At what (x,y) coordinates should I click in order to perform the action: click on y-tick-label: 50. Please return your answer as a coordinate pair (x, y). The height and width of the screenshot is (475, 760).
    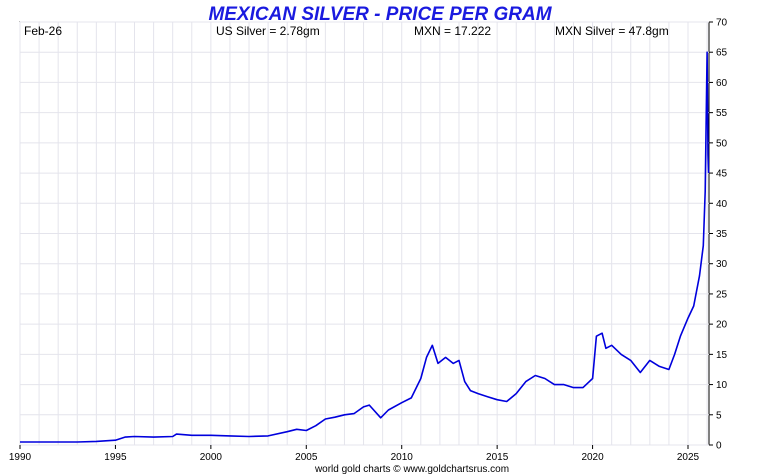
    Looking at the image, I should click on (722, 143).